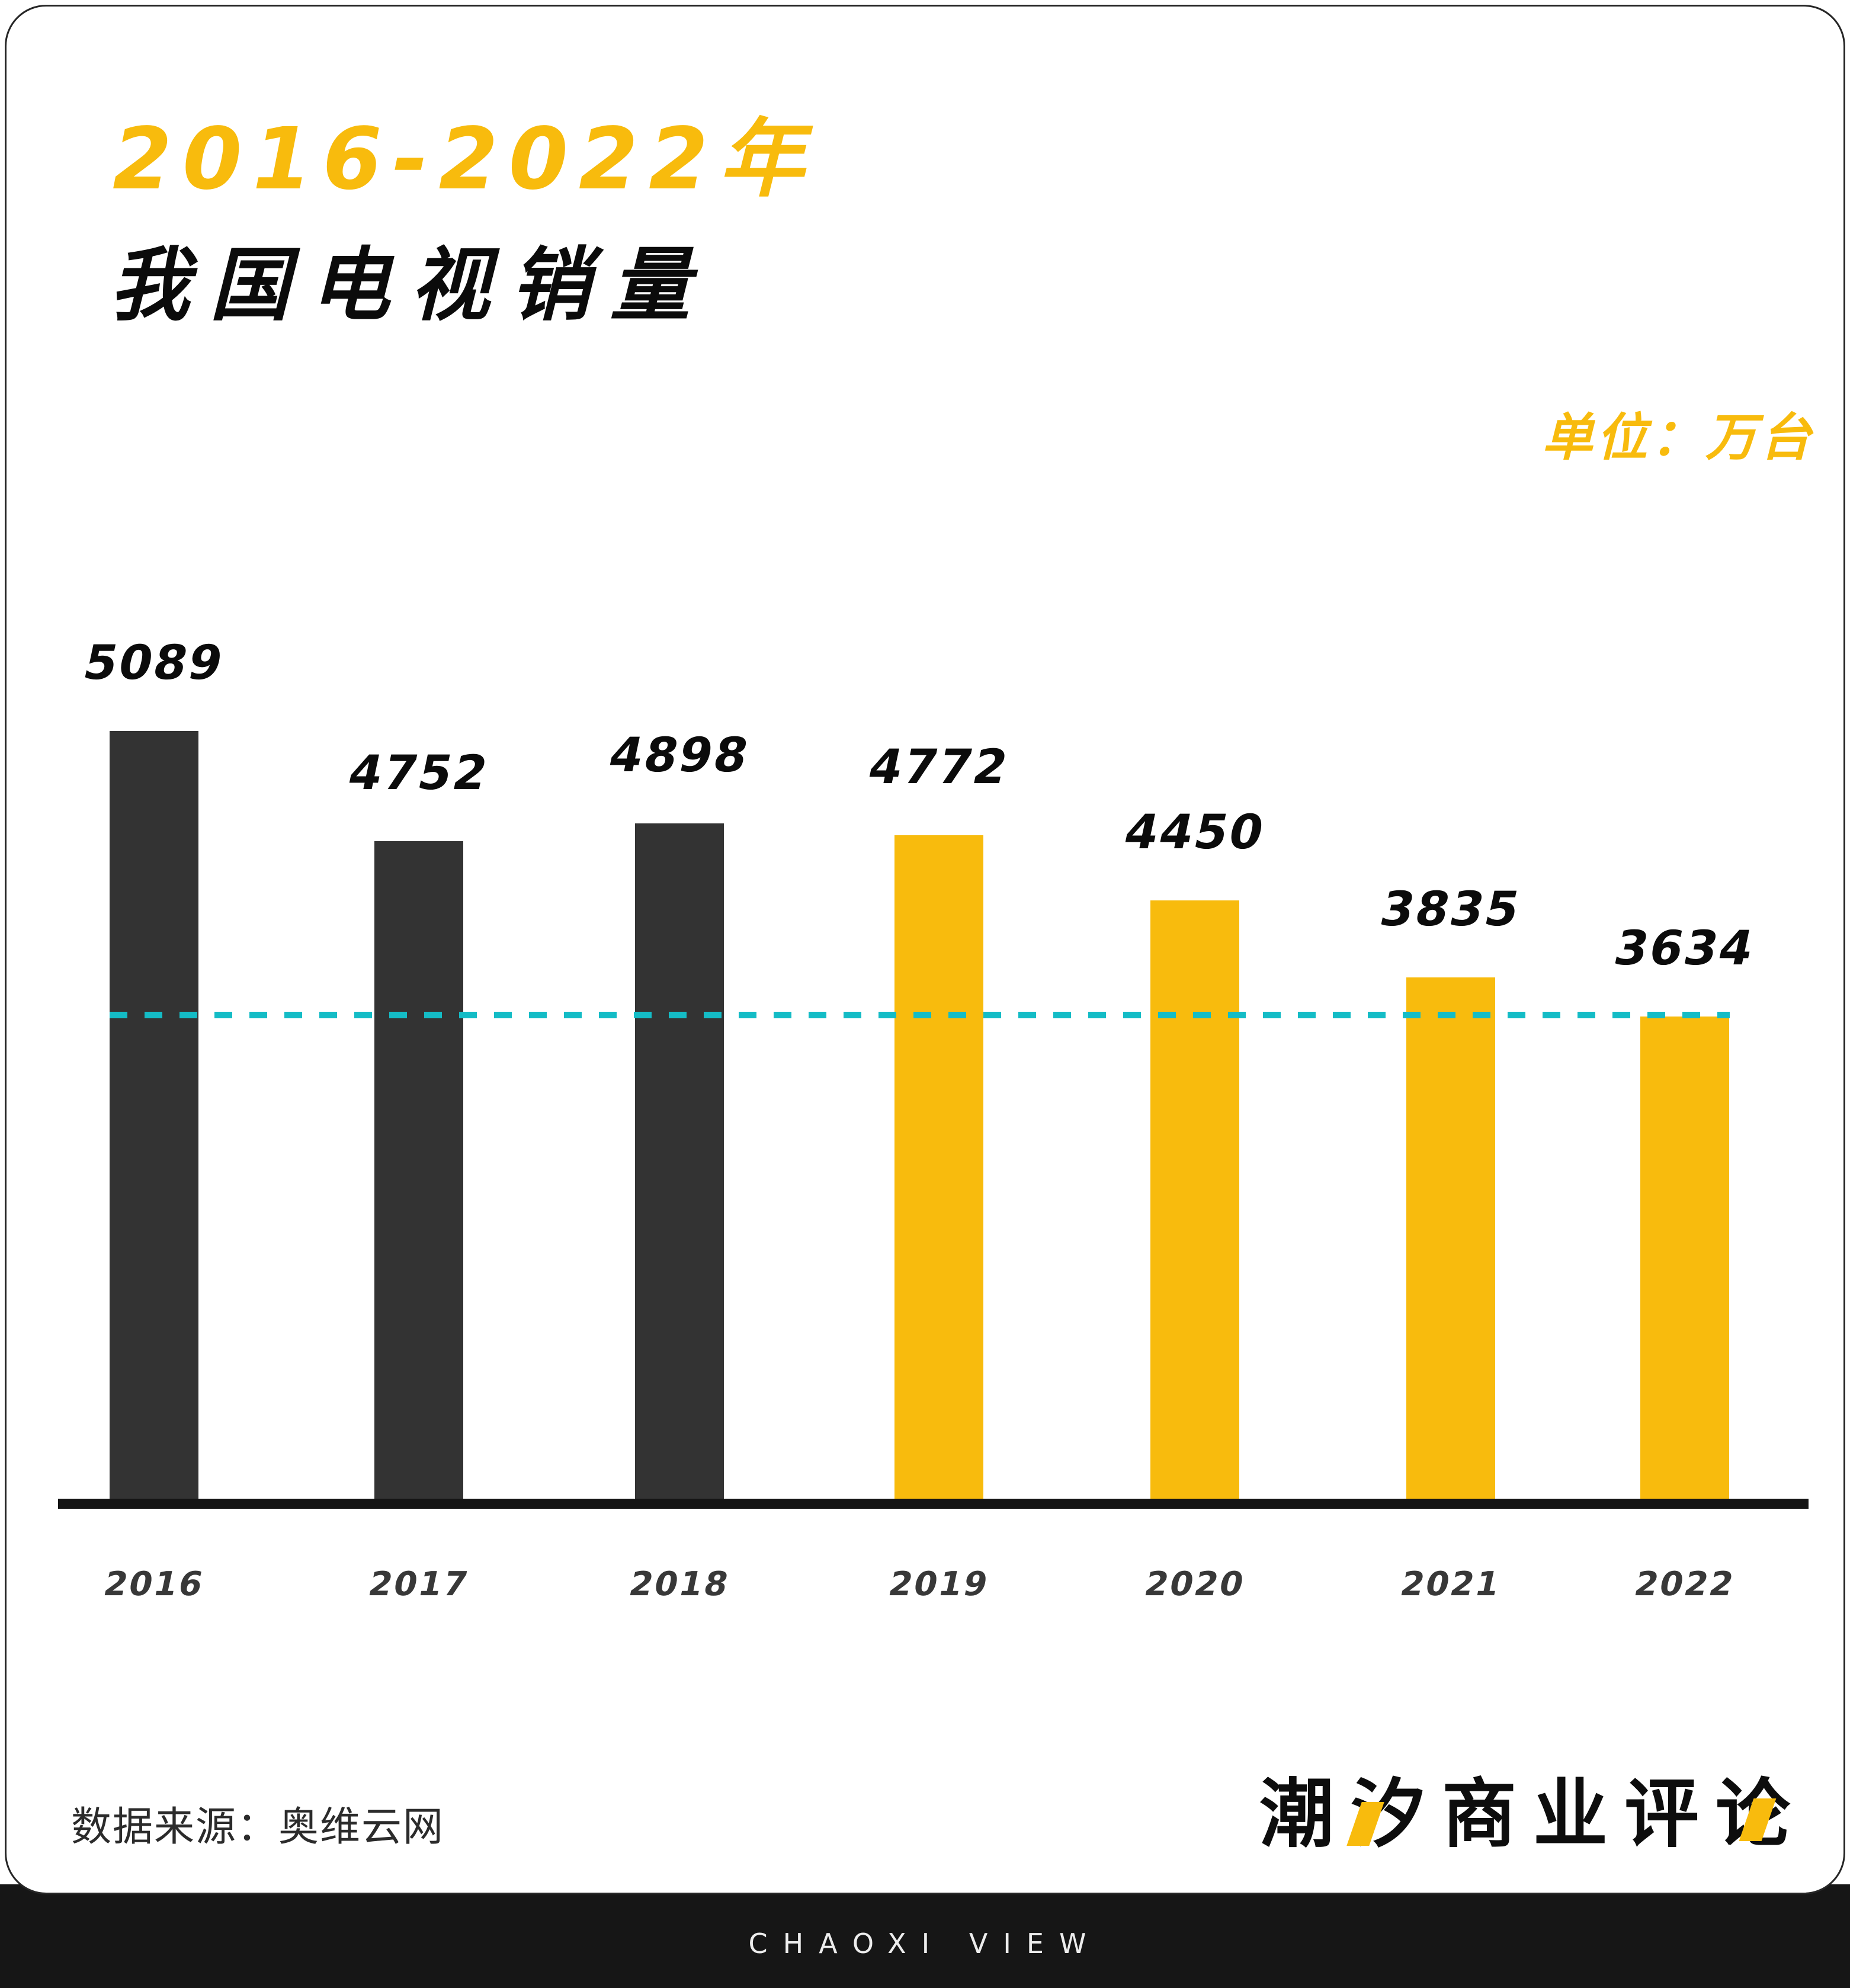 The height and width of the screenshot is (1988, 1850). I want to click on value-label-2020: 4450, so click(1195, 832).